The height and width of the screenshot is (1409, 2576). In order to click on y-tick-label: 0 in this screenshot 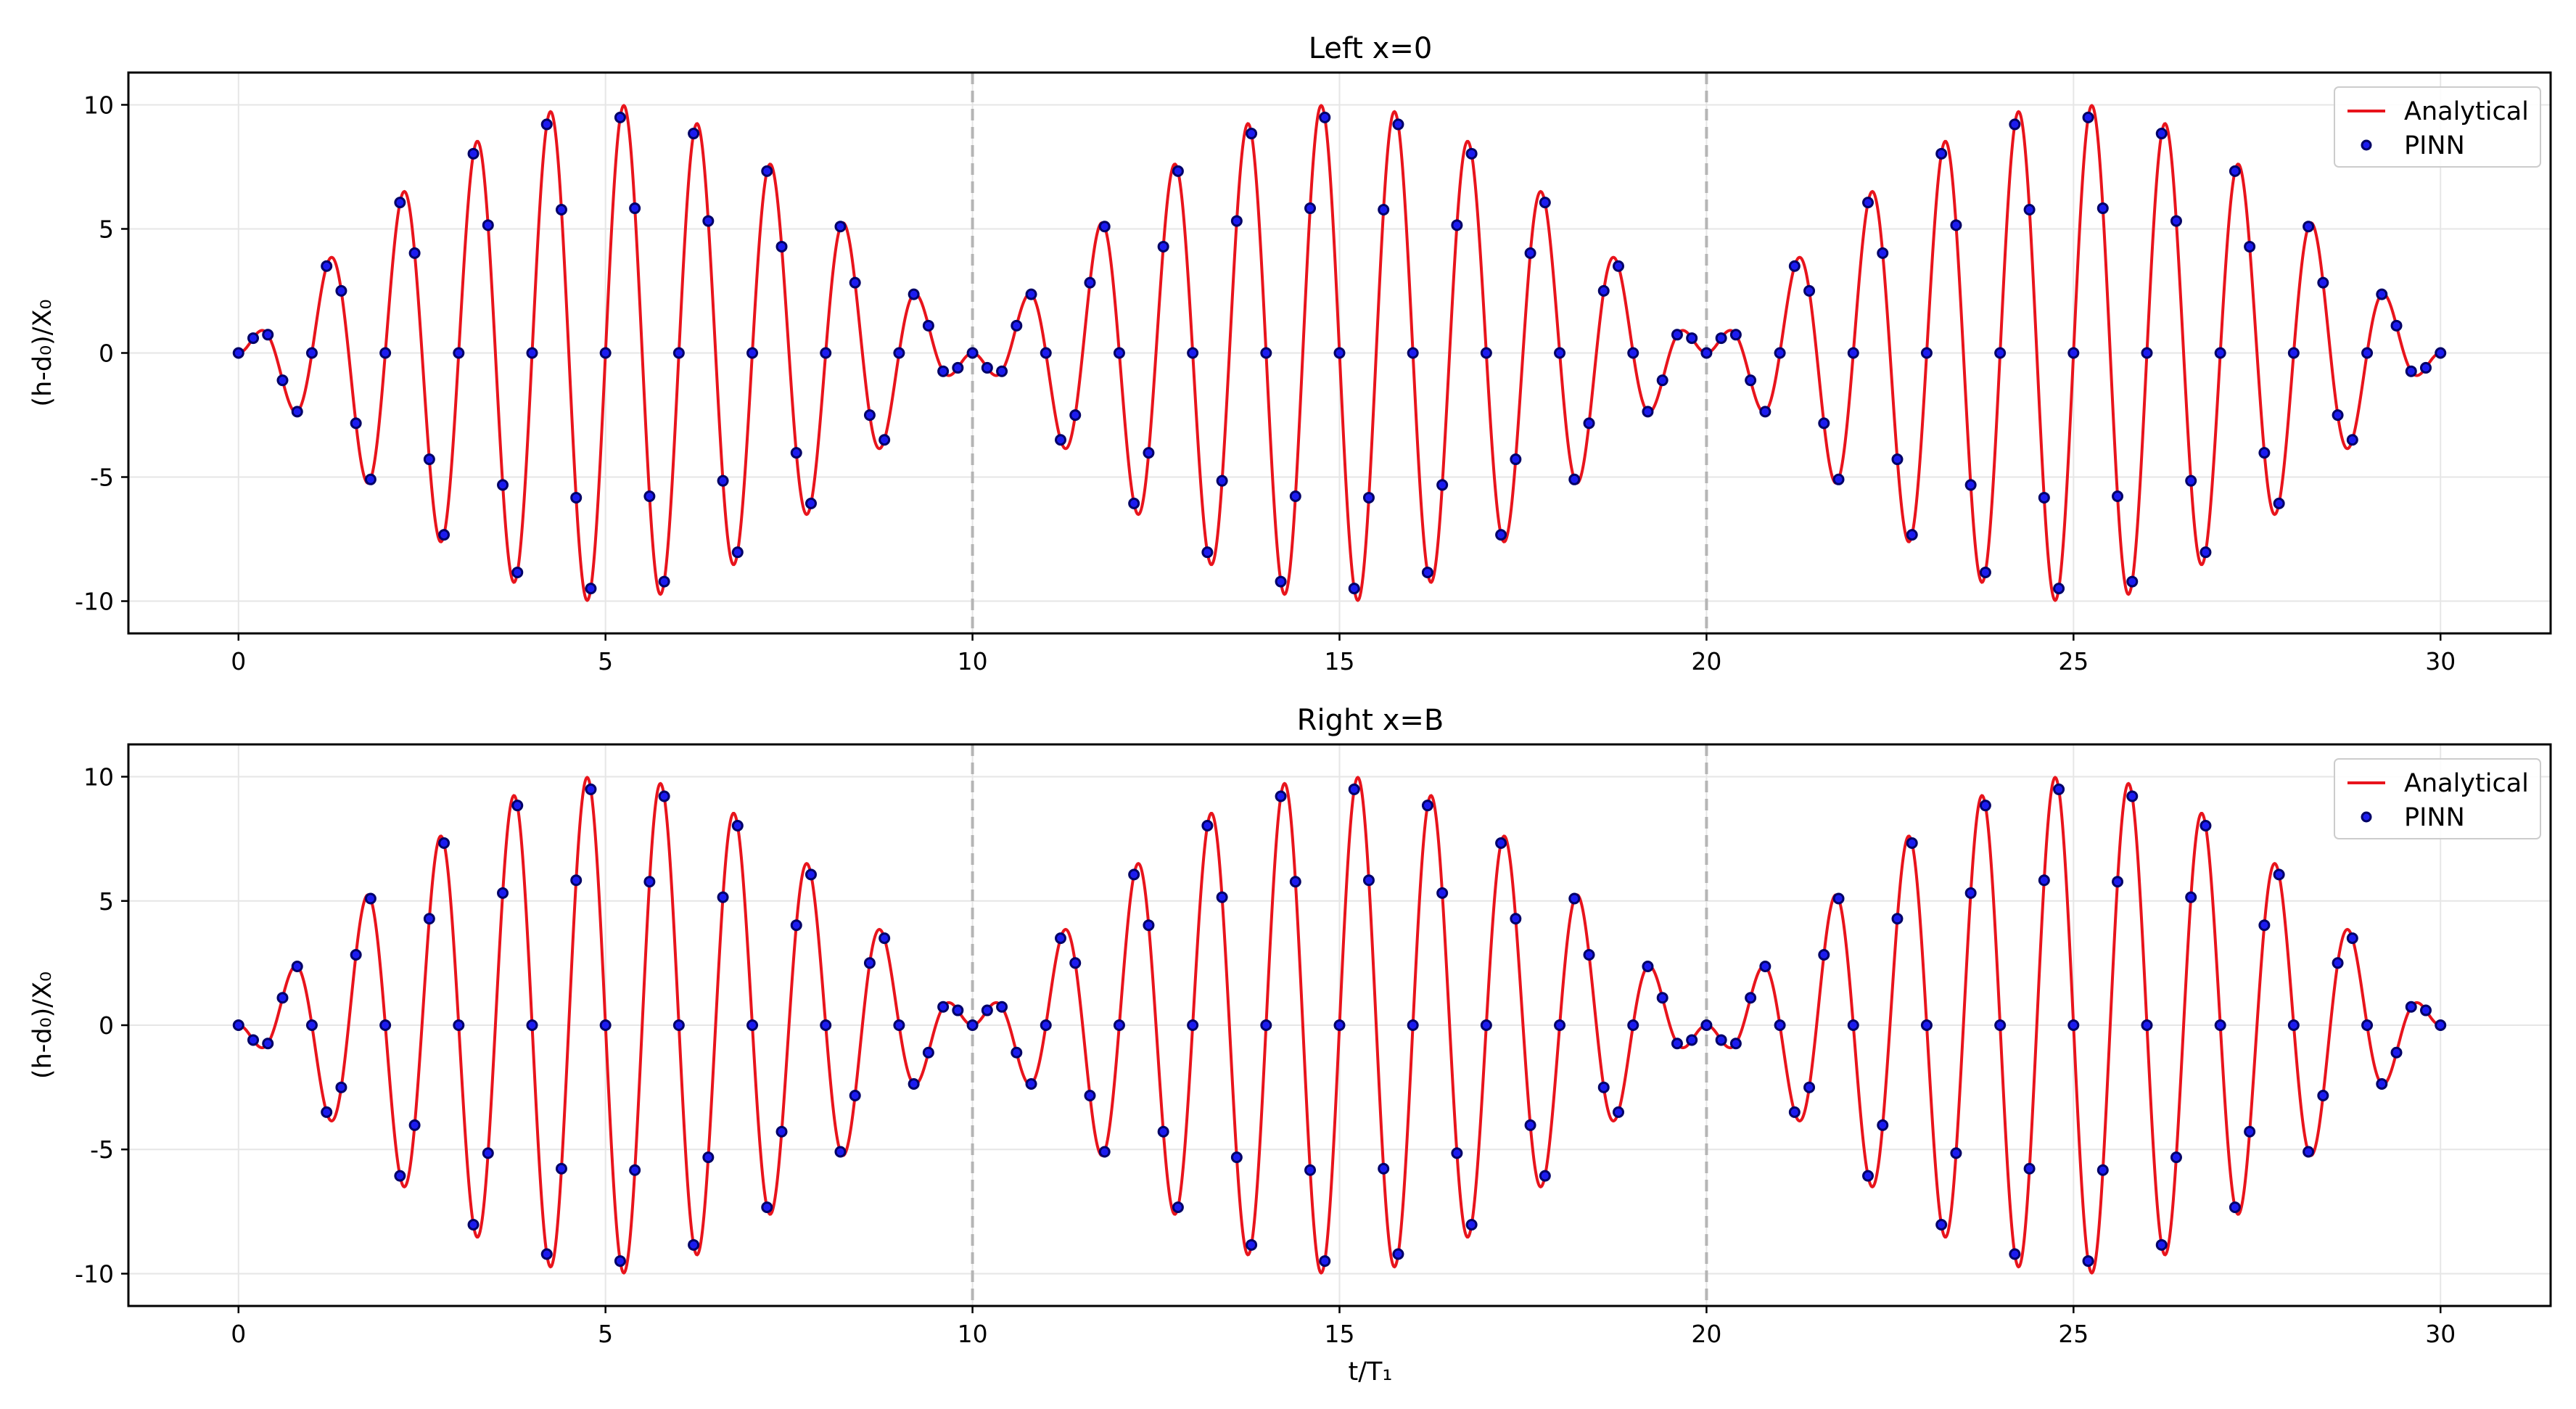, I will do `click(106, 1025)`.